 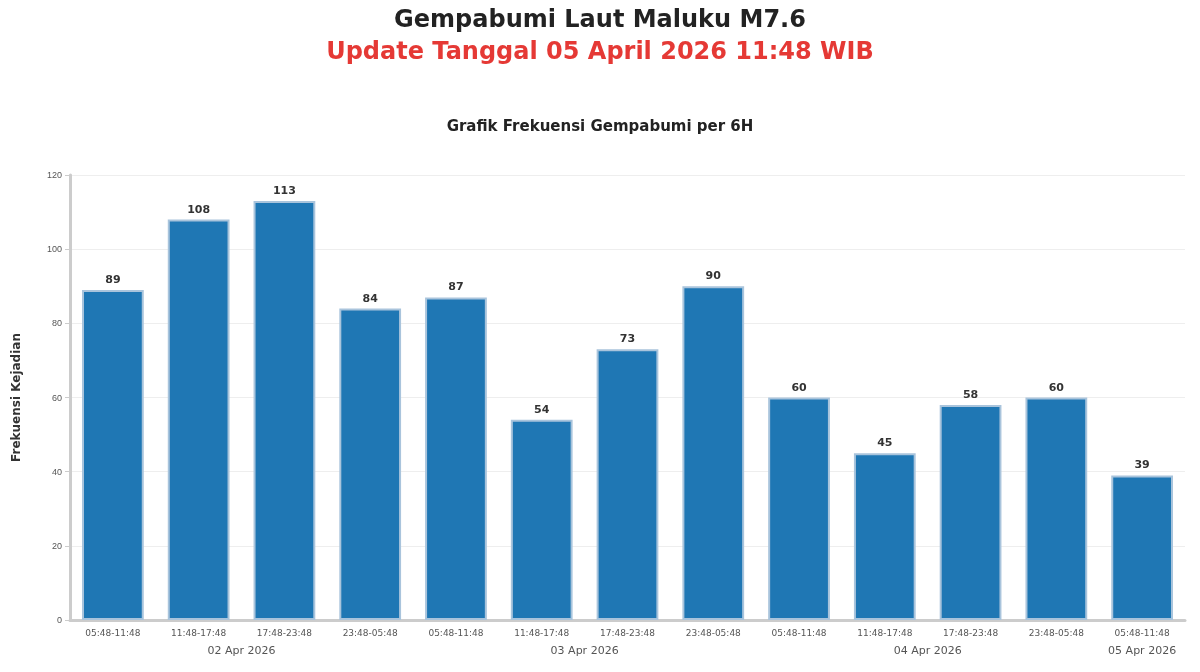 I want to click on chart-title: Gempabumi Laut Maluku M7.6, so click(x=600, y=19).